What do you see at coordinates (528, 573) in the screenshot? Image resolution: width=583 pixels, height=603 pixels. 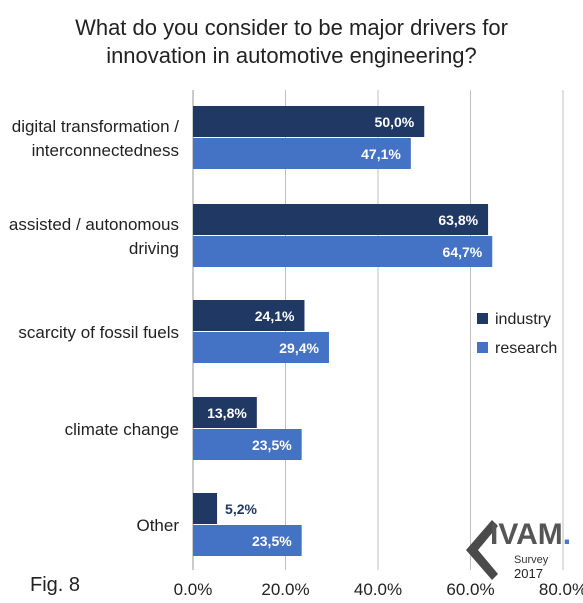 I see `logo-year: 2017` at bounding box center [528, 573].